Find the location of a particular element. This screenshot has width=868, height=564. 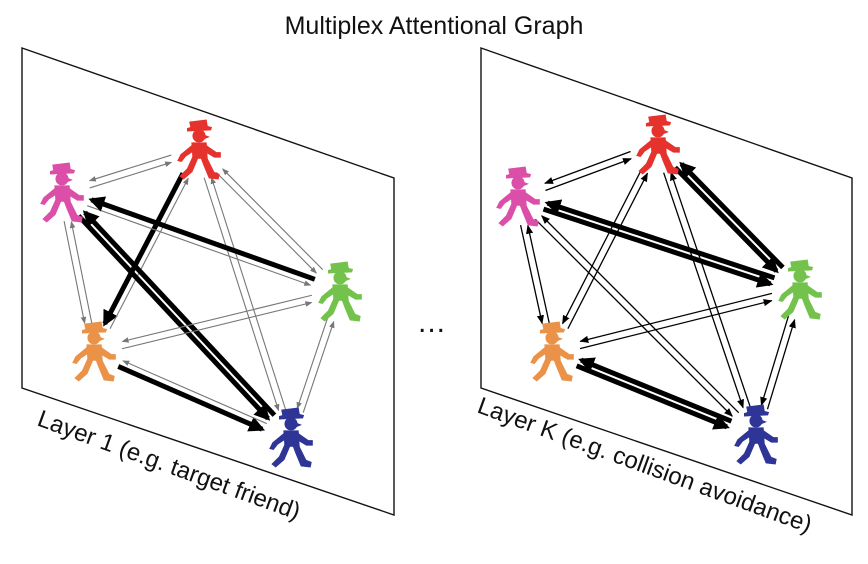

figure-title: Multiplex Attentional Graph is located at coordinates (434, 26).